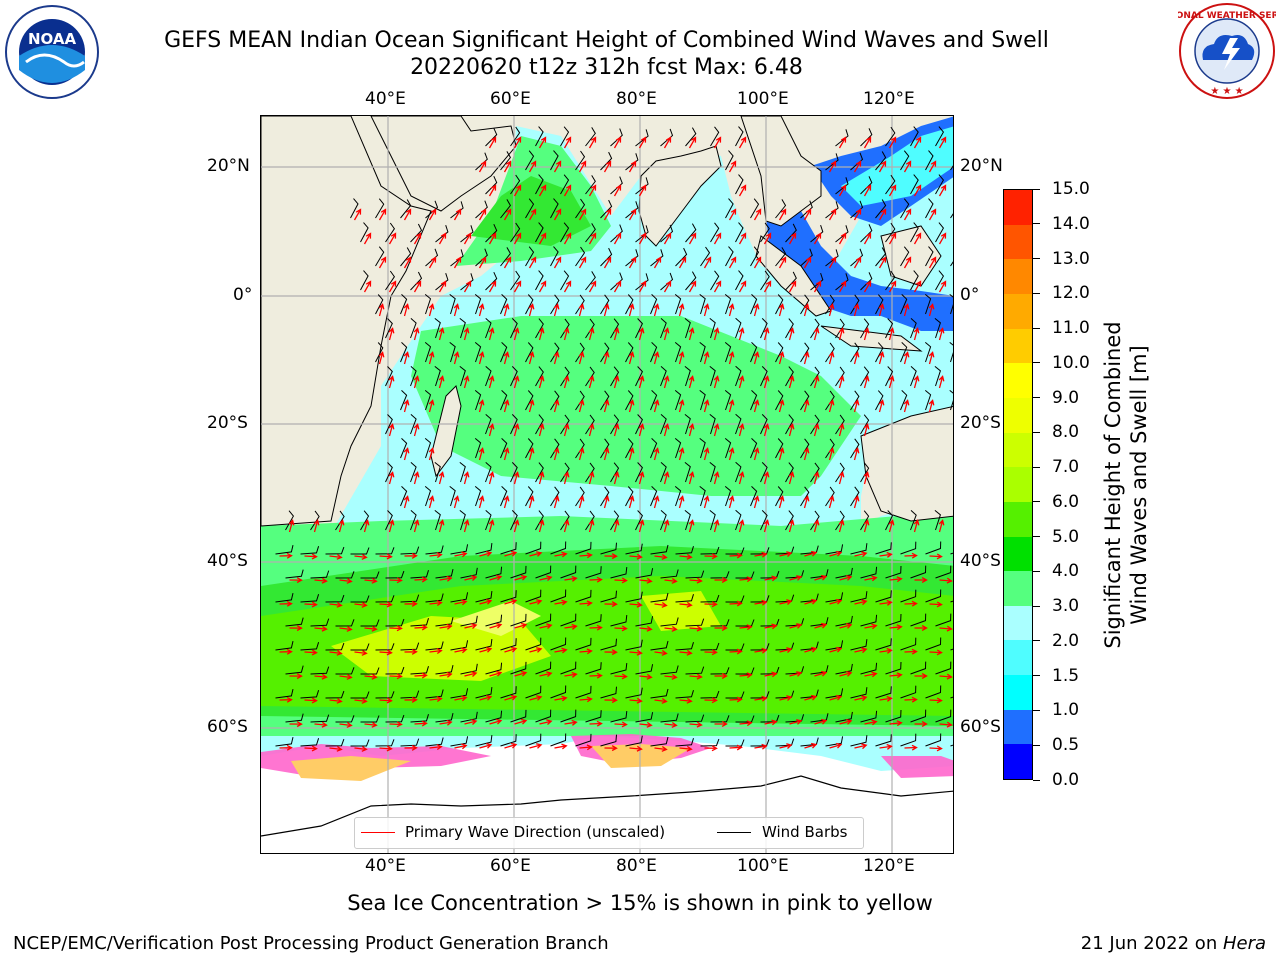  What do you see at coordinates (1036, 502) in the screenshot?
I see `colorbar-tick-mark` at bounding box center [1036, 502].